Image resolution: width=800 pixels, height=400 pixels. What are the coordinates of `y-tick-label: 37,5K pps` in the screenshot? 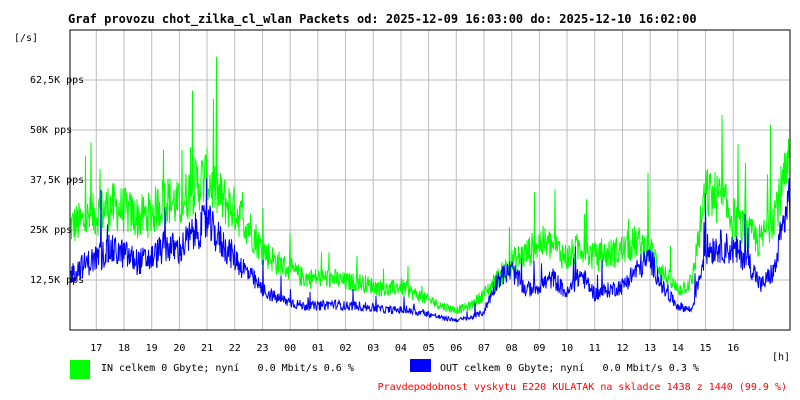 It's located at (57, 180).